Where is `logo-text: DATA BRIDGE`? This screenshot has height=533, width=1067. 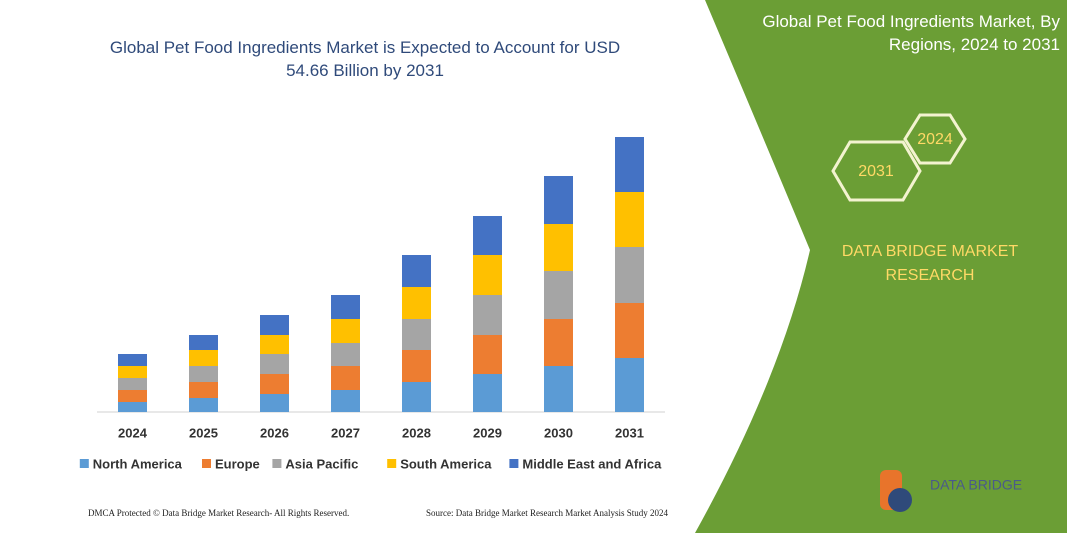 logo-text: DATA BRIDGE is located at coordinates (976, 485).